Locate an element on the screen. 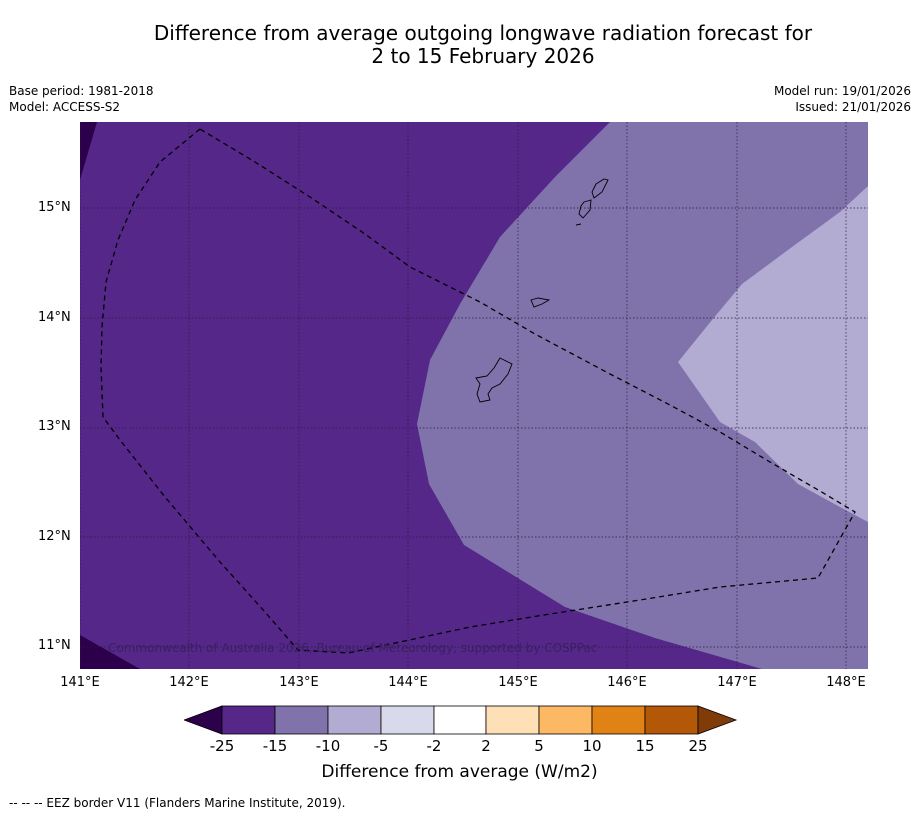 Image resolution: width=919 pixels, height=816 pixels. lon-label-145e: 145°E is located at coordinates (518, 682).